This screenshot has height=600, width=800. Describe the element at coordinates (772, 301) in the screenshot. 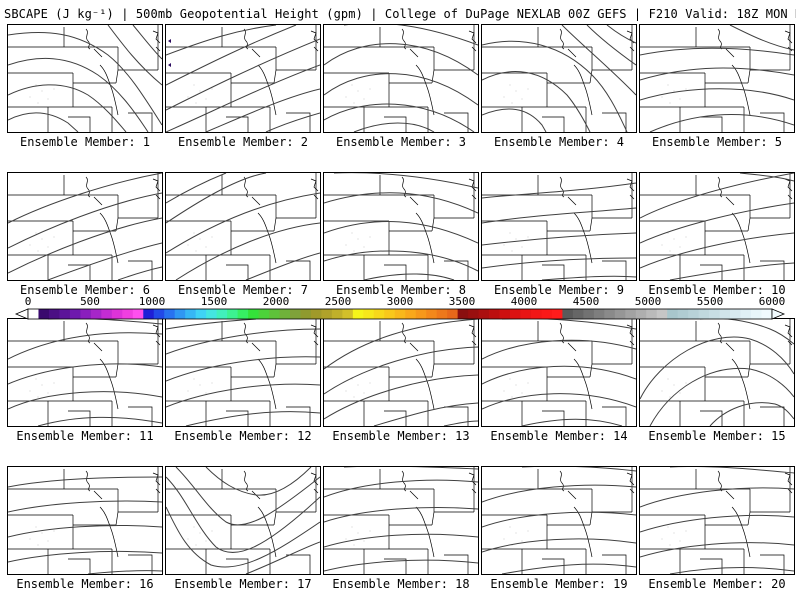

I see `colorbar-tick-label: 6000` at that location.